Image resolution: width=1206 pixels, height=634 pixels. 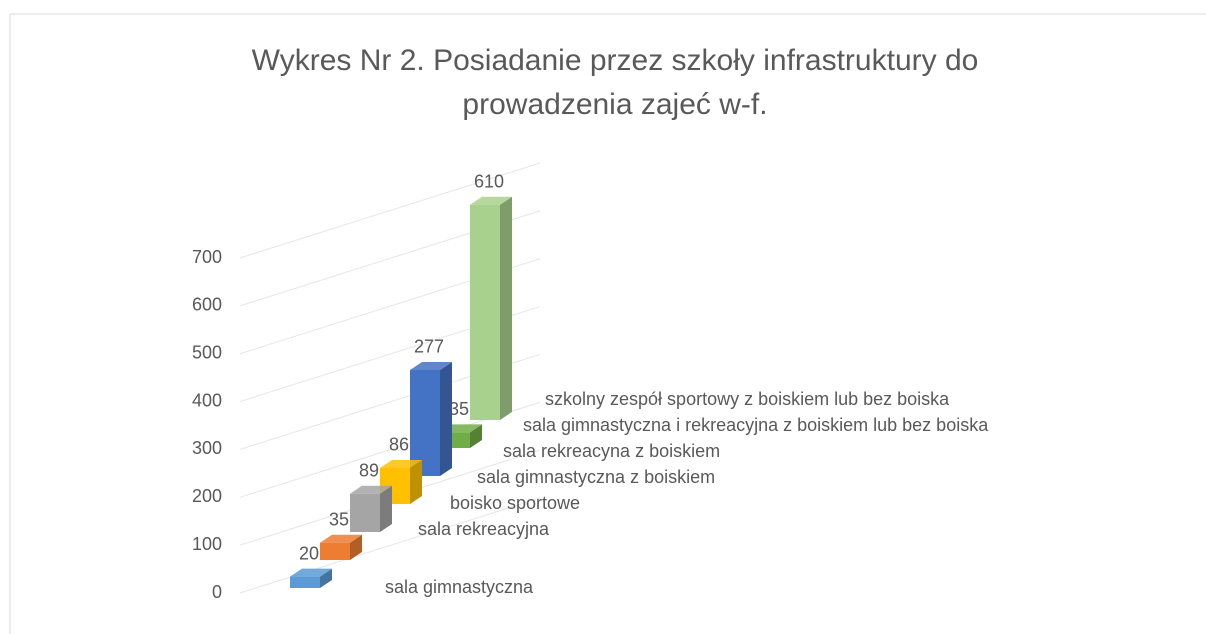 What do you see at coordinates (515, 503) in the screenshot?
I see `category-label: boisko sportowe` at bounding box center [515, 503].